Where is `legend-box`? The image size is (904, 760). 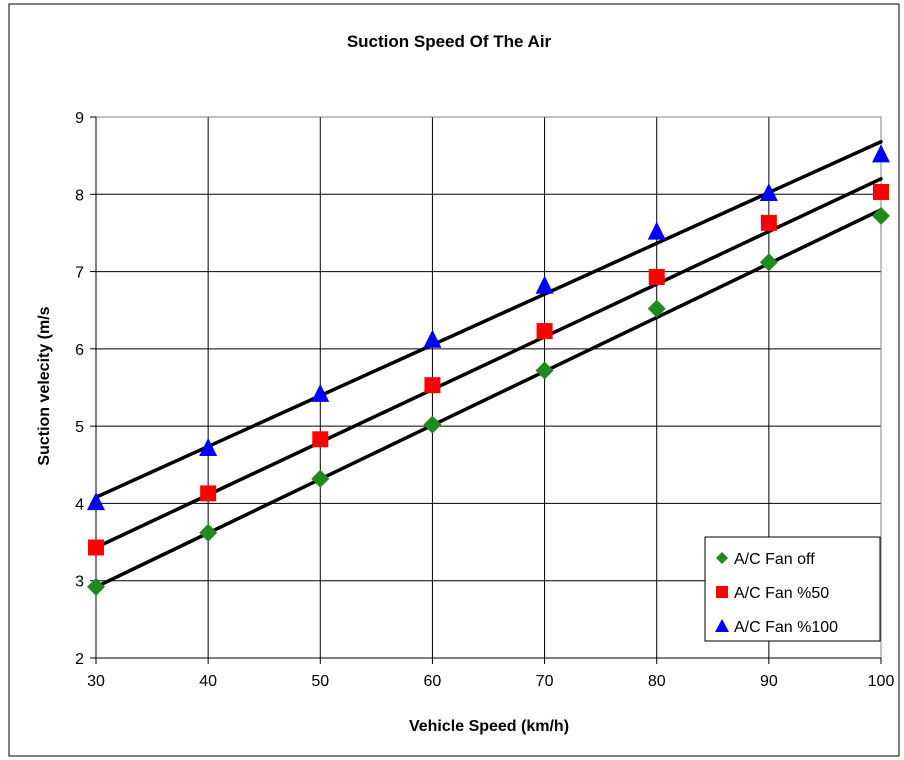 legend-box is located at coordinates (792, 589).